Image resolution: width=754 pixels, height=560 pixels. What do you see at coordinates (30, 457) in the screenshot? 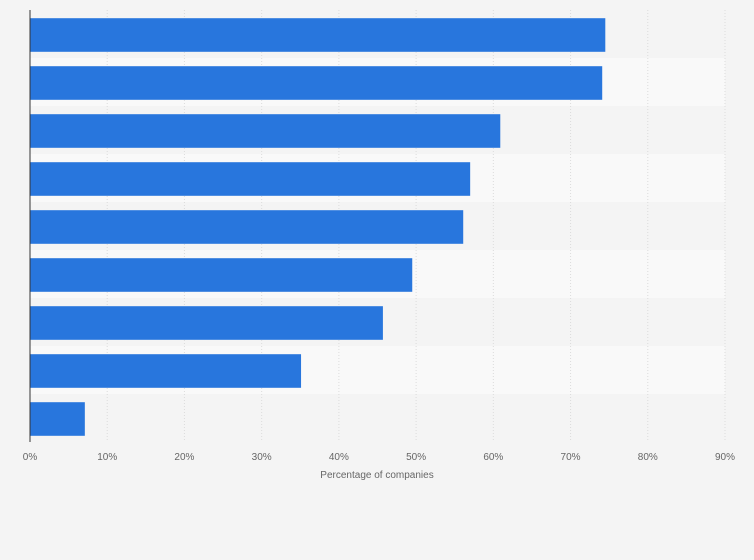
I see `x-tick-label: 0%` at bounding box center [30, 457].